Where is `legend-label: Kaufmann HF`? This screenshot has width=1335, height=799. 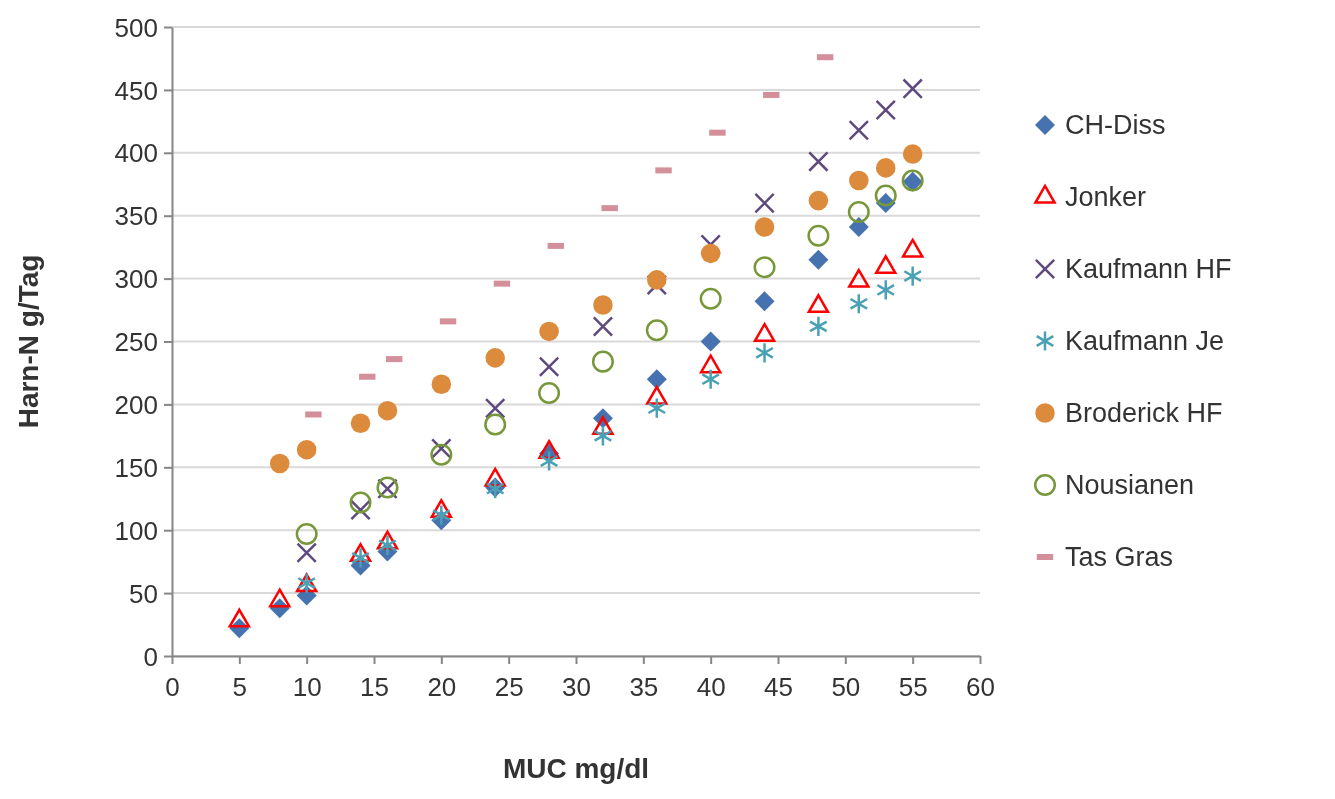 legend-label: Kaufmann HF is located at coordinates (1148, 269).